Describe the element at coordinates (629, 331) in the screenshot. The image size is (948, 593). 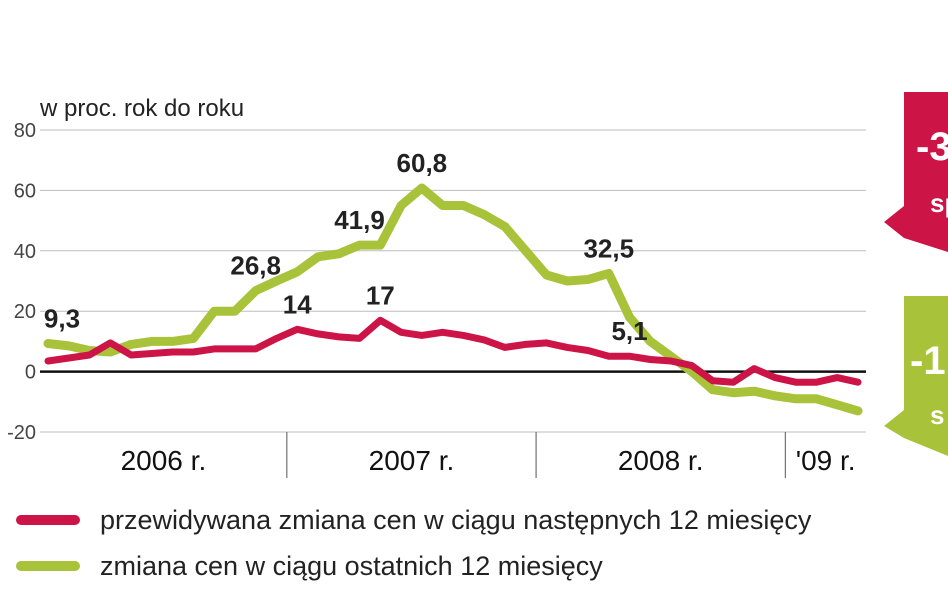
I see `data-label: 5,1` at that location.